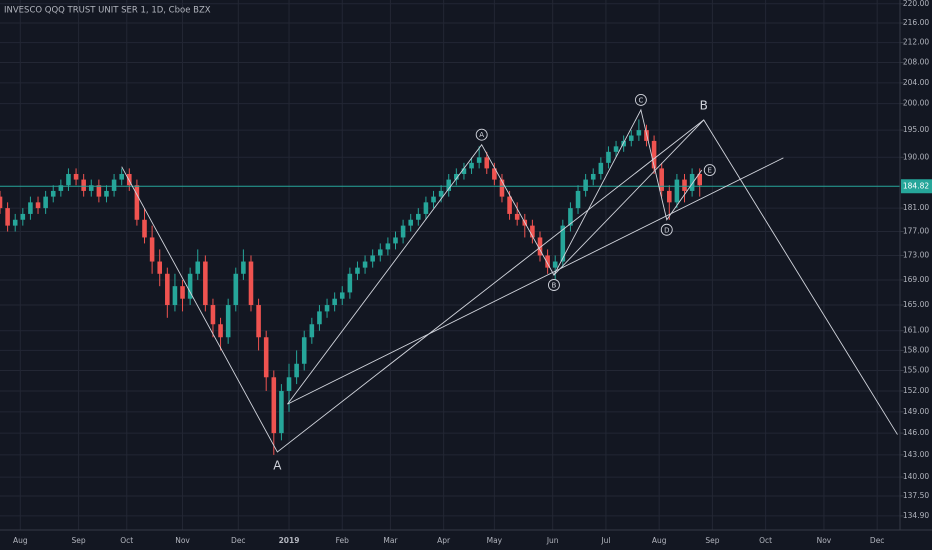 The height and width of the screenshot is (550, 932). Describe the element at coordinates (765, 540) in the screenshot. I see `x-tick-label: Oct` at that location.